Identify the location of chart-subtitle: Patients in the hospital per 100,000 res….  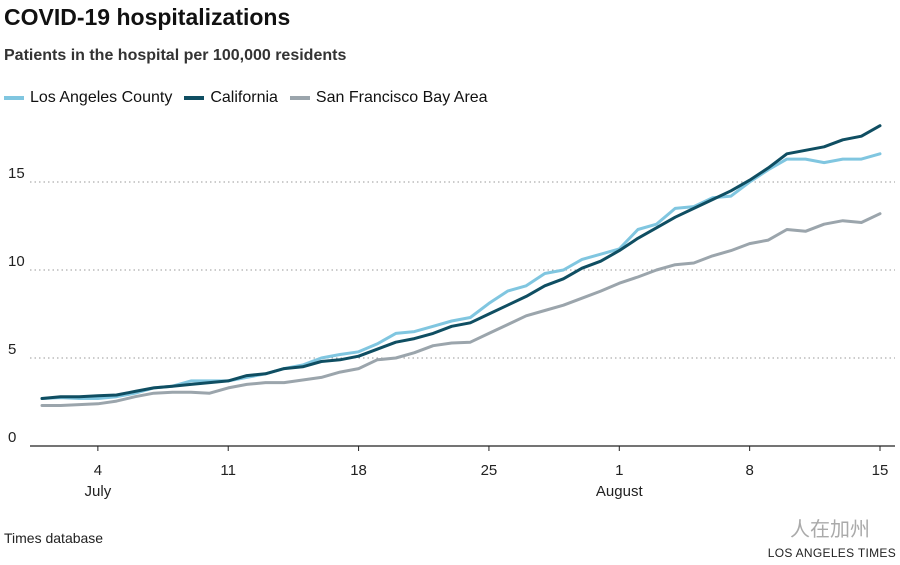
(175, 55).